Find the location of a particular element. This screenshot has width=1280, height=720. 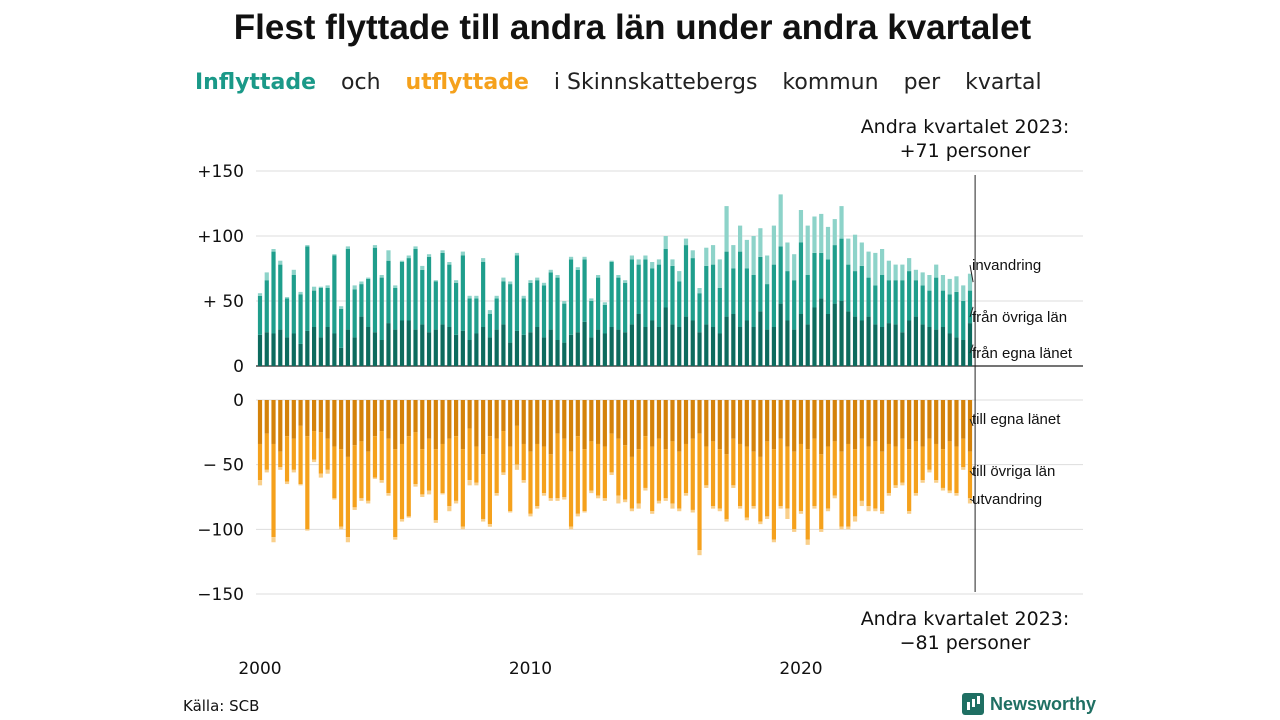

series-leader-line is located at coordinates (971, 500).